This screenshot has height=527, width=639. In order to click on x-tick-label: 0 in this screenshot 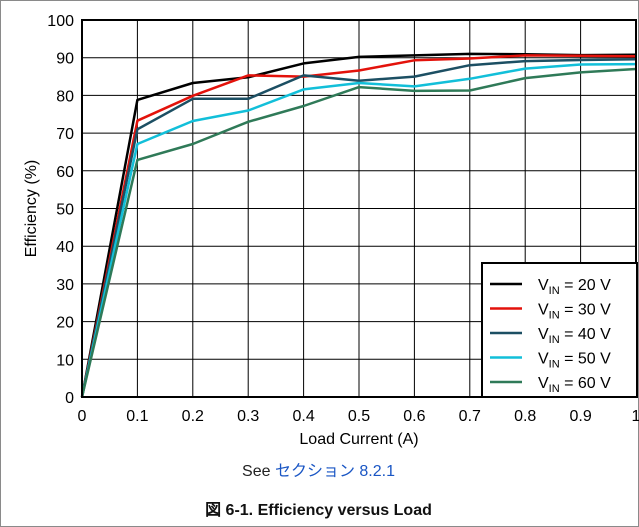, I will do `click(82, 416)`.